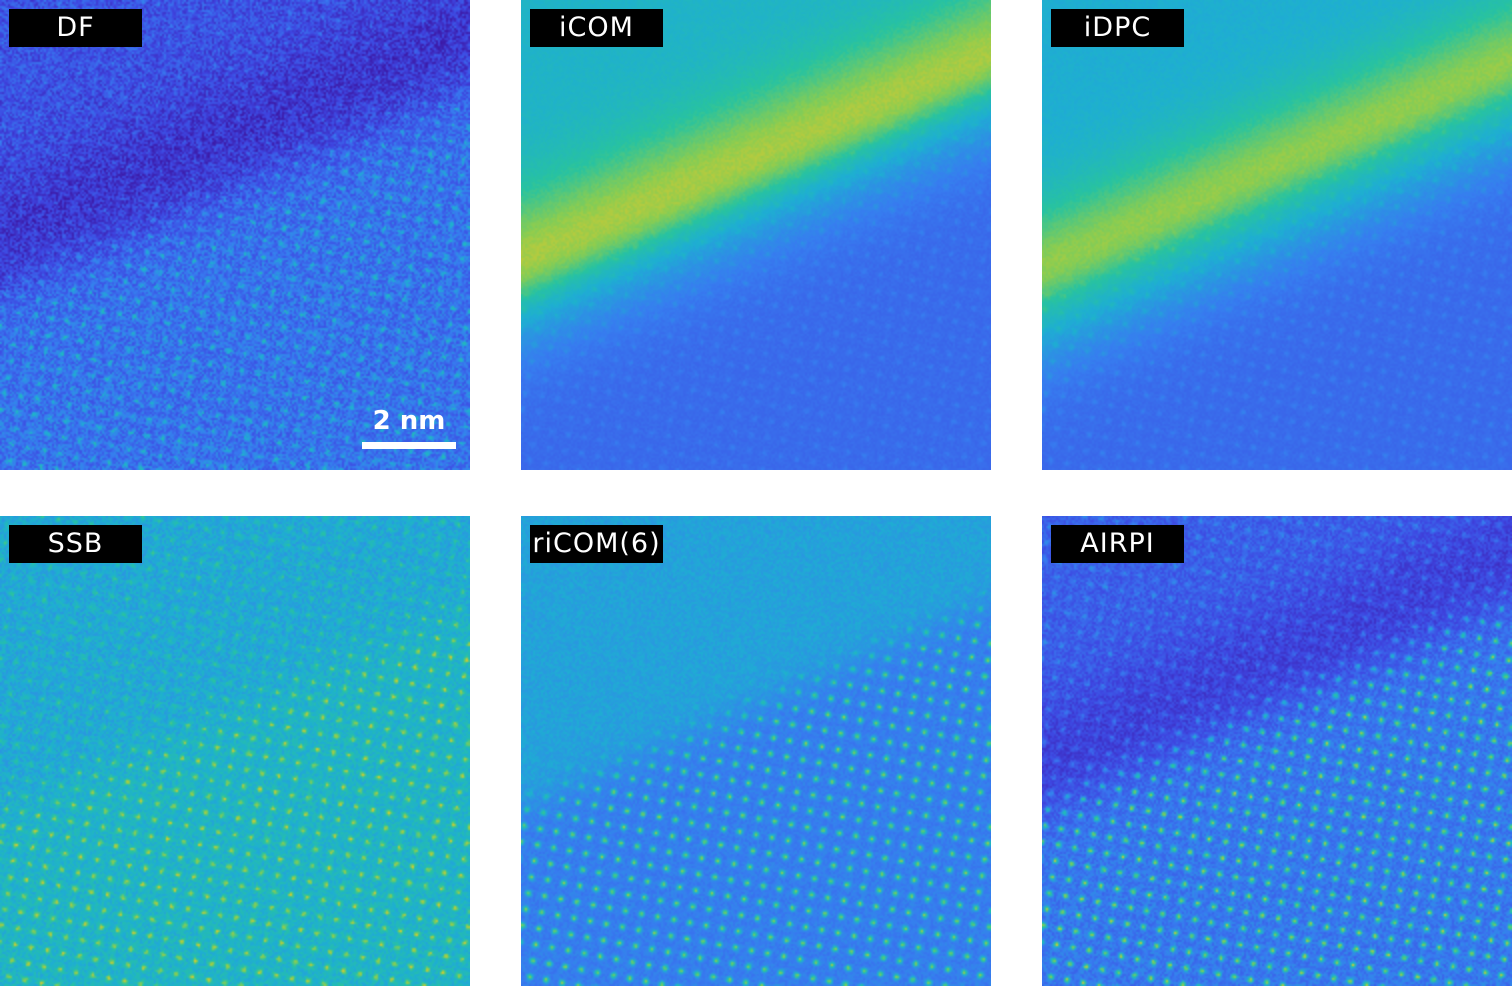 The image size is (1512, 986). I want to click on panel-idpc: iDPC, so click(1277, 235).